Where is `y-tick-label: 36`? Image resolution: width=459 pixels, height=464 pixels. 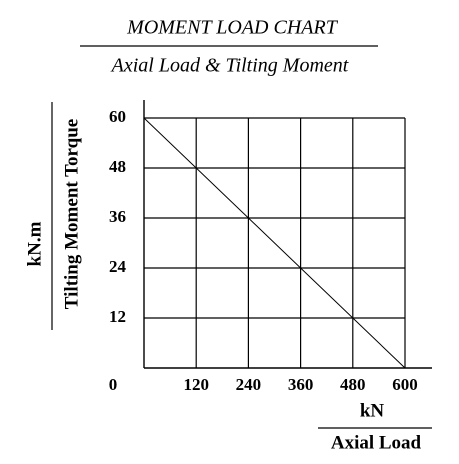
y-tick-label: 36 is located at coordinates (117, 216).